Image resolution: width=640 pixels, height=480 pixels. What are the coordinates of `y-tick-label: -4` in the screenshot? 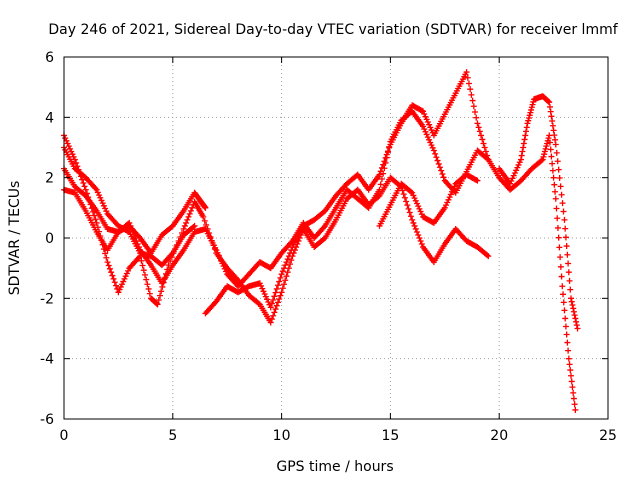 It's located at (47, 360).